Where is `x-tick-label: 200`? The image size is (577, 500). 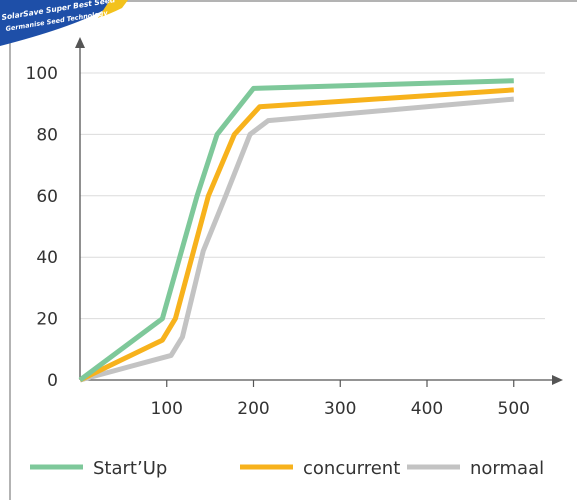
x-tick-label: 200 is located at coordinates (253, 409).